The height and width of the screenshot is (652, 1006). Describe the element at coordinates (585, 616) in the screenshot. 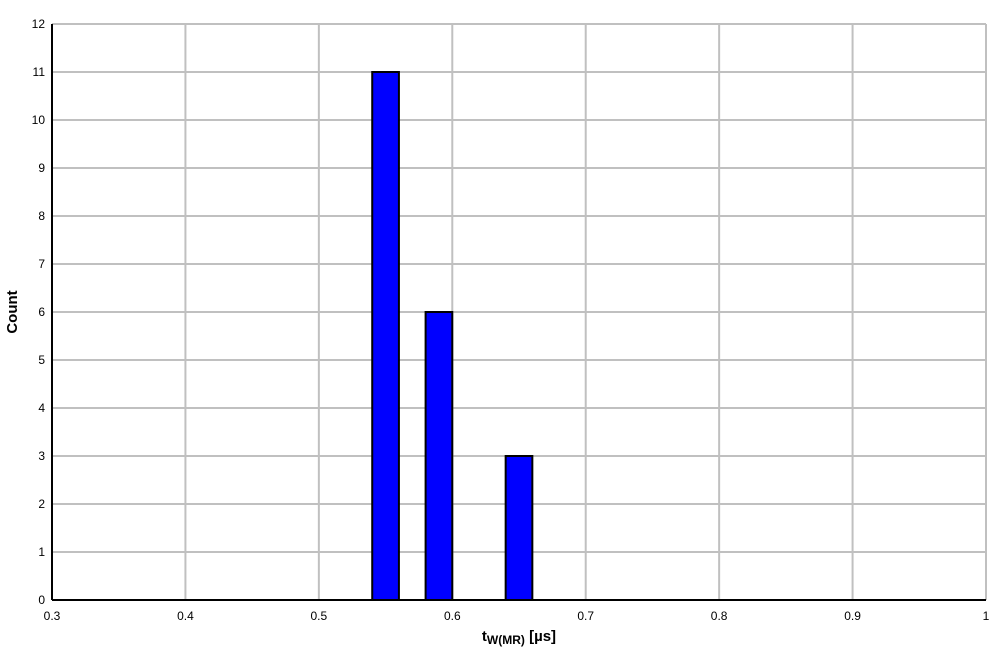

I see `x-tick-label: 0.7` at that location.